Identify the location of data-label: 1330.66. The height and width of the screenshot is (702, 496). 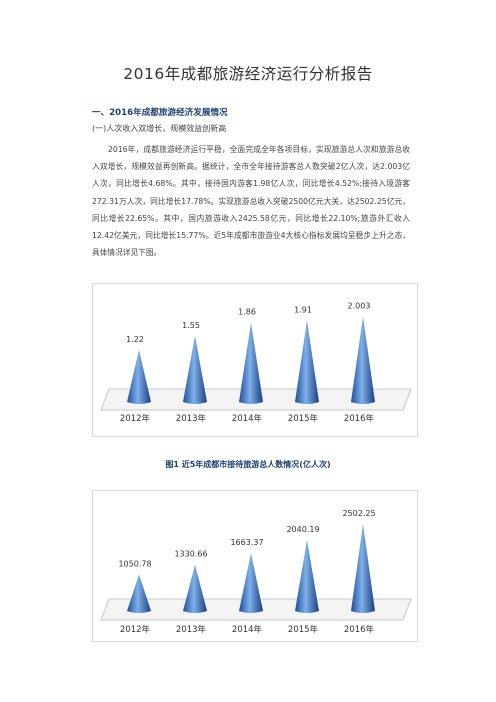
(190, 554).